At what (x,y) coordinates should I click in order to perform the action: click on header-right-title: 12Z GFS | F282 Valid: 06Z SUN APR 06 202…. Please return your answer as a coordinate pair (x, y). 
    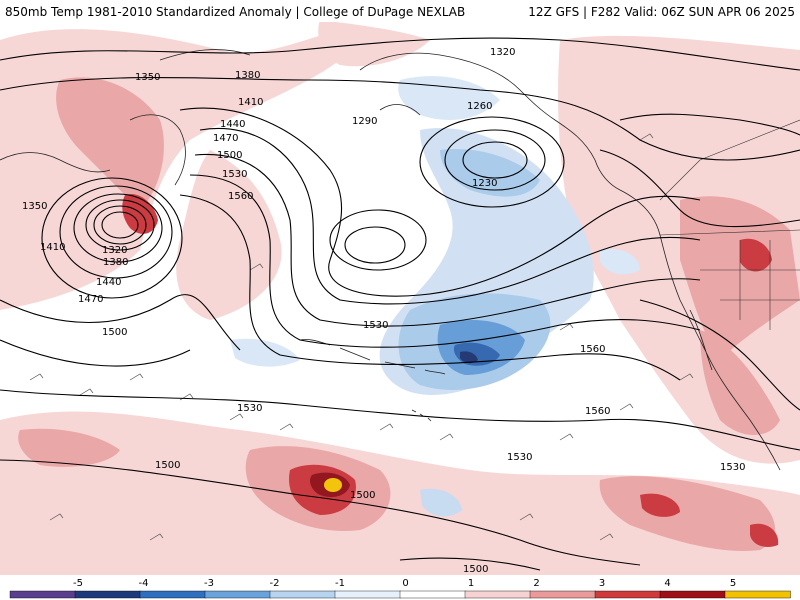
    Looking at the image, I should click on (661, 12).